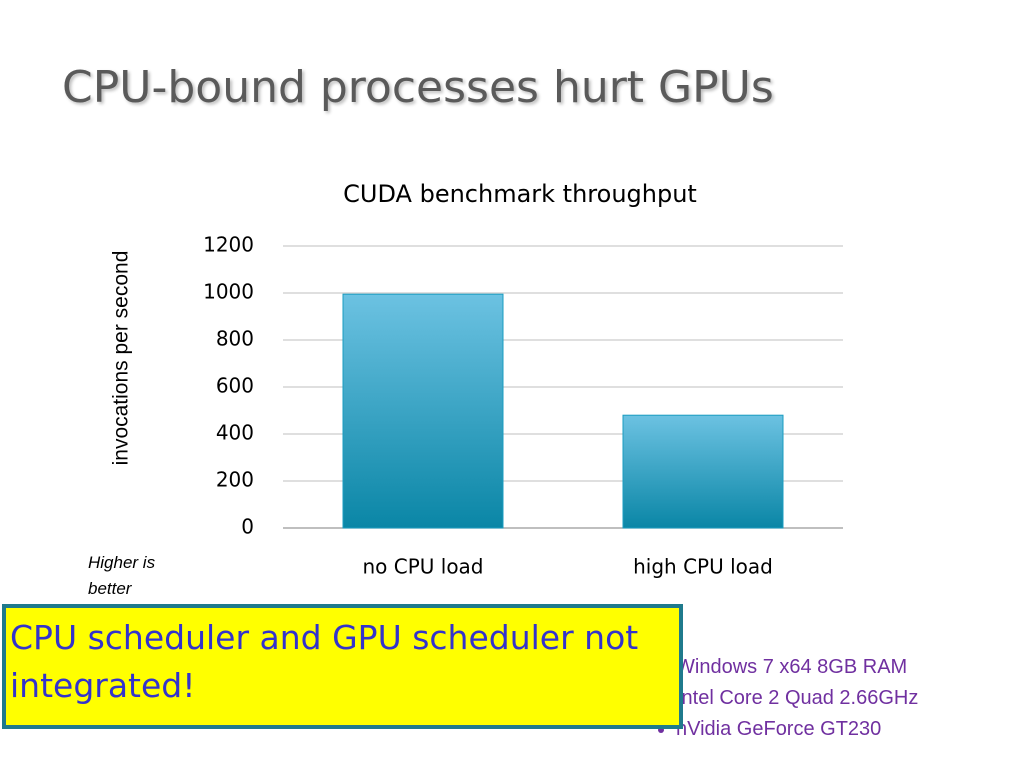 This screenshot has height=768, width=1024. Describe the element at coordinates (121, 358) in the screenshot. I see `y-axis-label: invocations per second` at that location.